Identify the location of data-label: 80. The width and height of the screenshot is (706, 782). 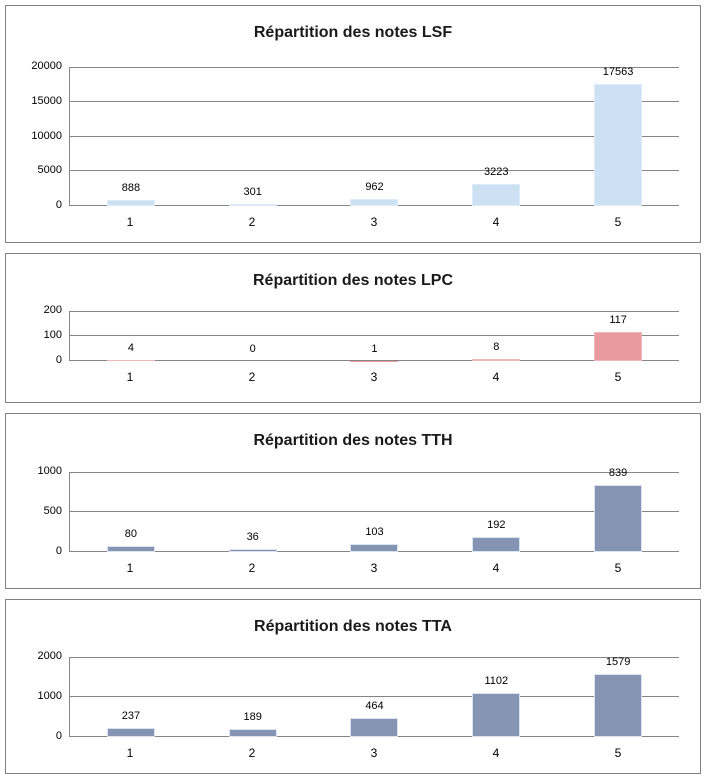
(131, 533).